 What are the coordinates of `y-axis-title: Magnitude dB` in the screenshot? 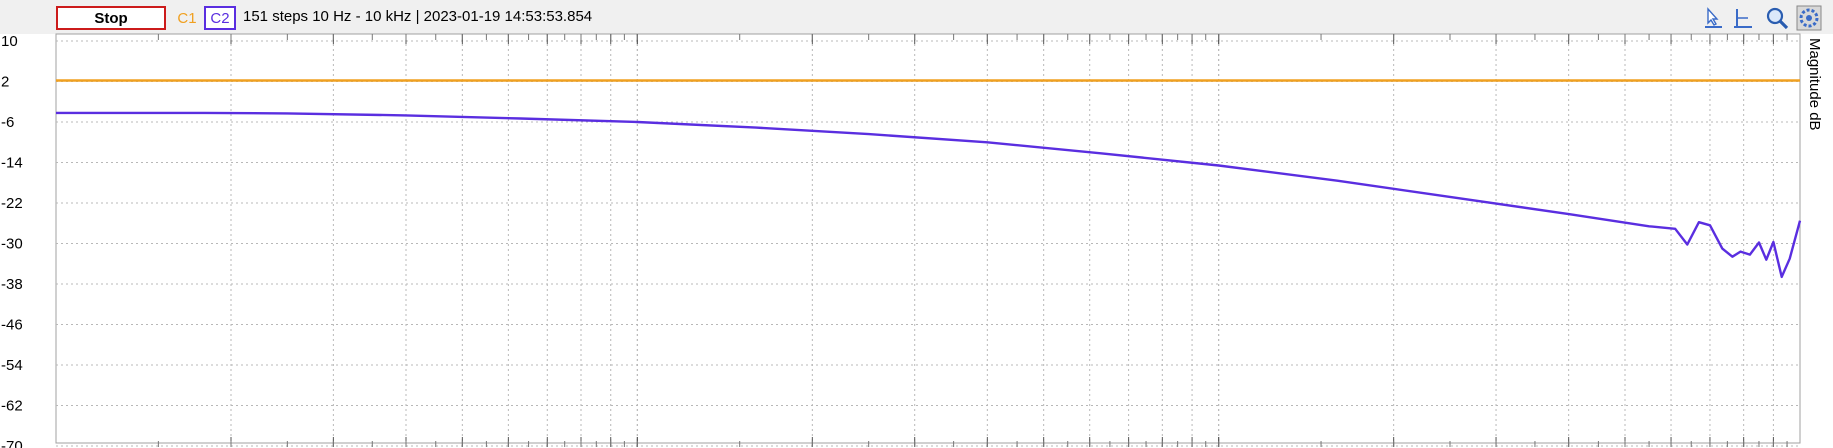 It's located at (1814, 84).